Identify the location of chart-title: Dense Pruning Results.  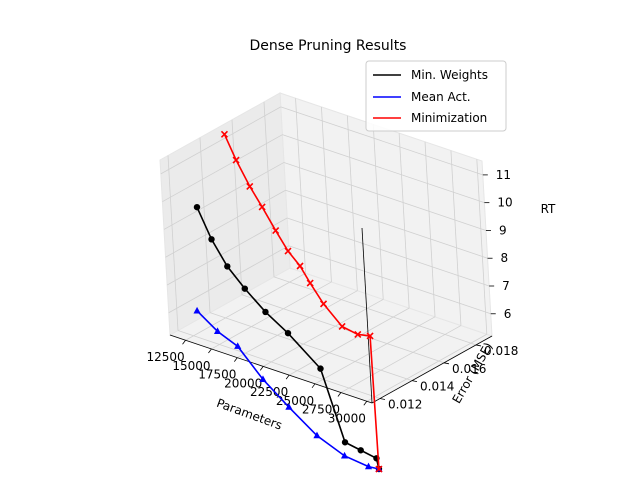
(328, 46).